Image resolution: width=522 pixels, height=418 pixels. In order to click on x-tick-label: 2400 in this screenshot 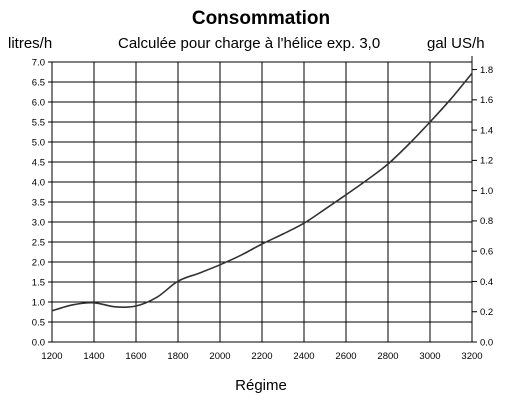, I will do `click(303, 356)`.